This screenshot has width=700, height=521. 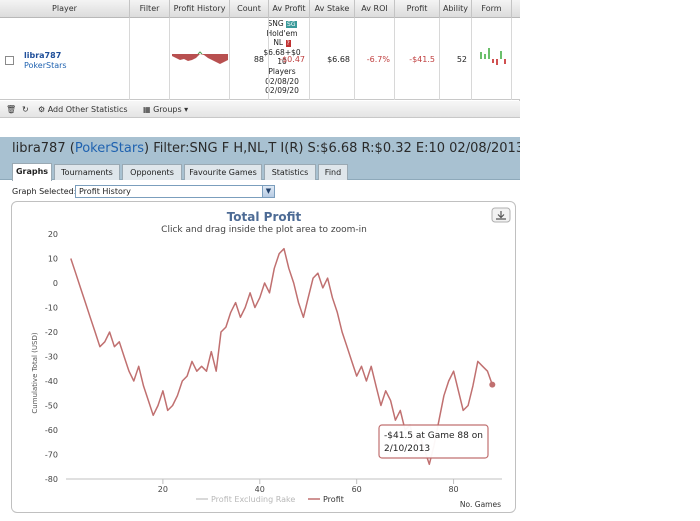 I want to click on av-stake-cell: $6.68, so click(x=332, y=59).